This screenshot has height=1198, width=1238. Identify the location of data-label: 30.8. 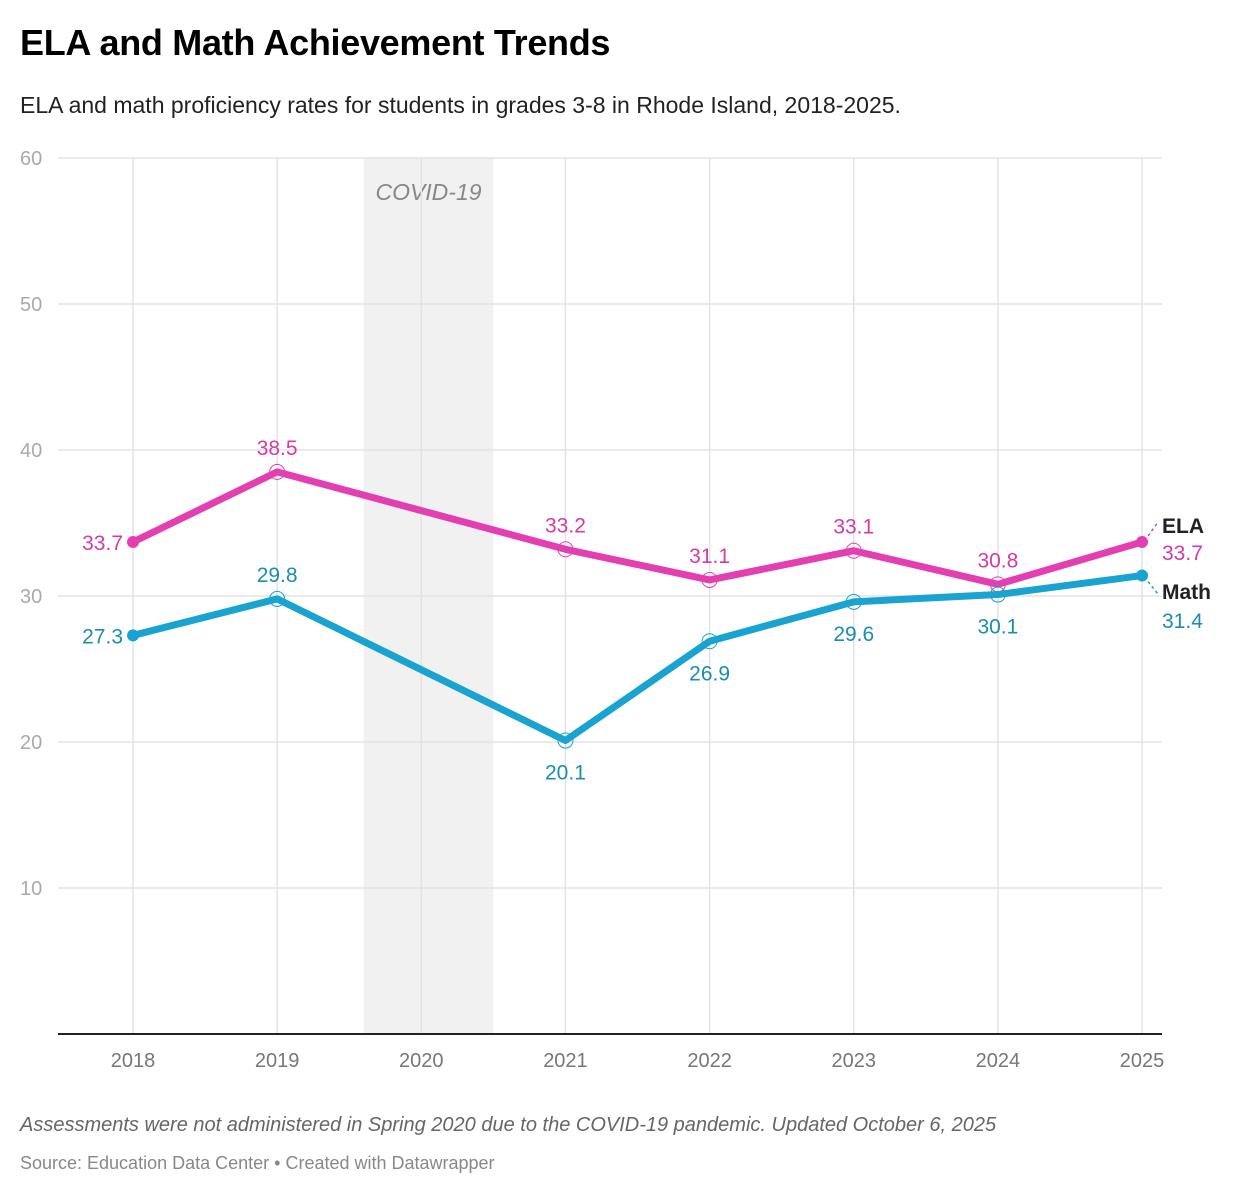
(997, 560).